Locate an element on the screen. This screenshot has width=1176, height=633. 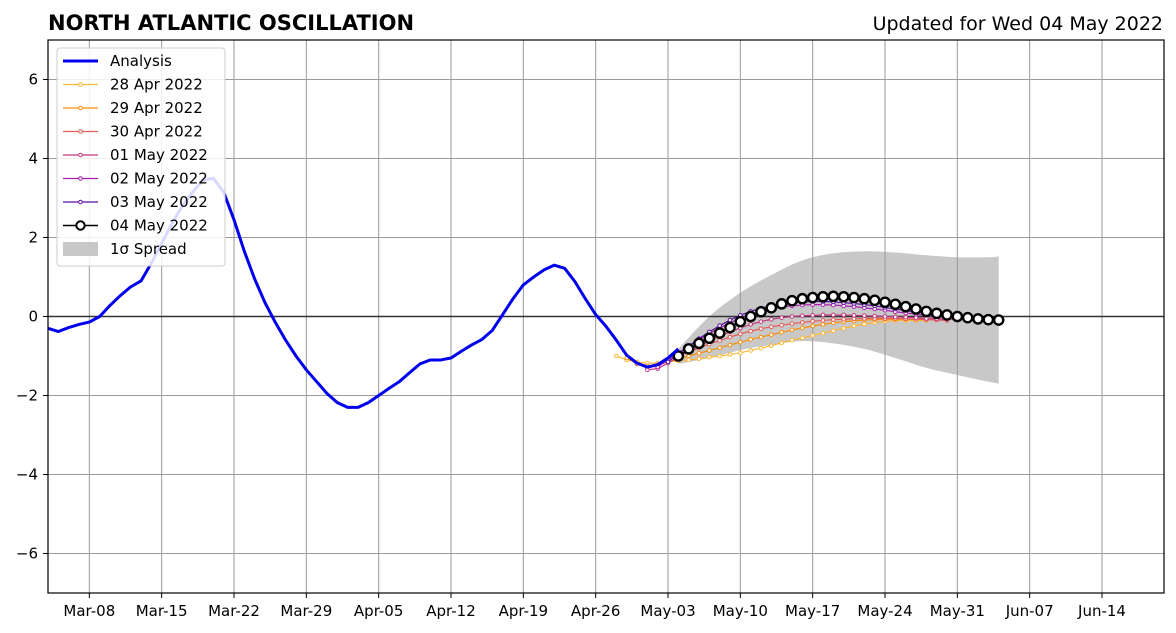
legend-label: 30 Apr 2022 is located at coordinates (156, 132).